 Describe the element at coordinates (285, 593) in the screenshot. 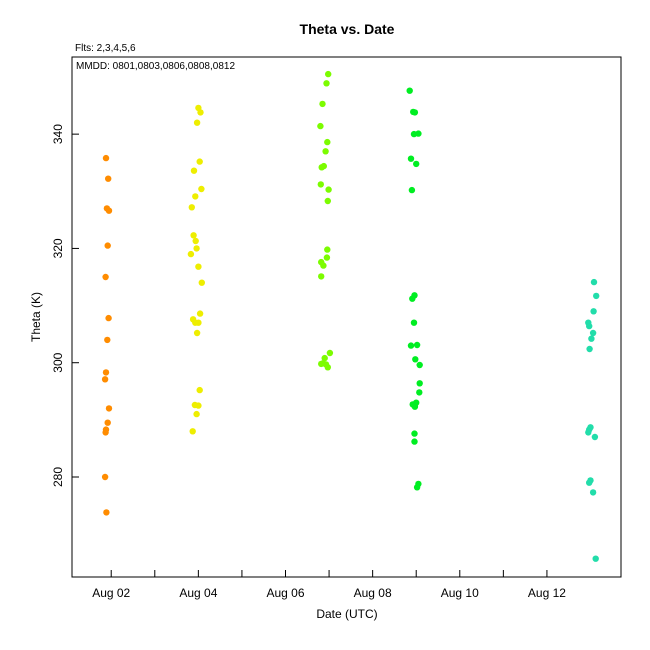

I see `x-tick-label: Aug 06` at that location.